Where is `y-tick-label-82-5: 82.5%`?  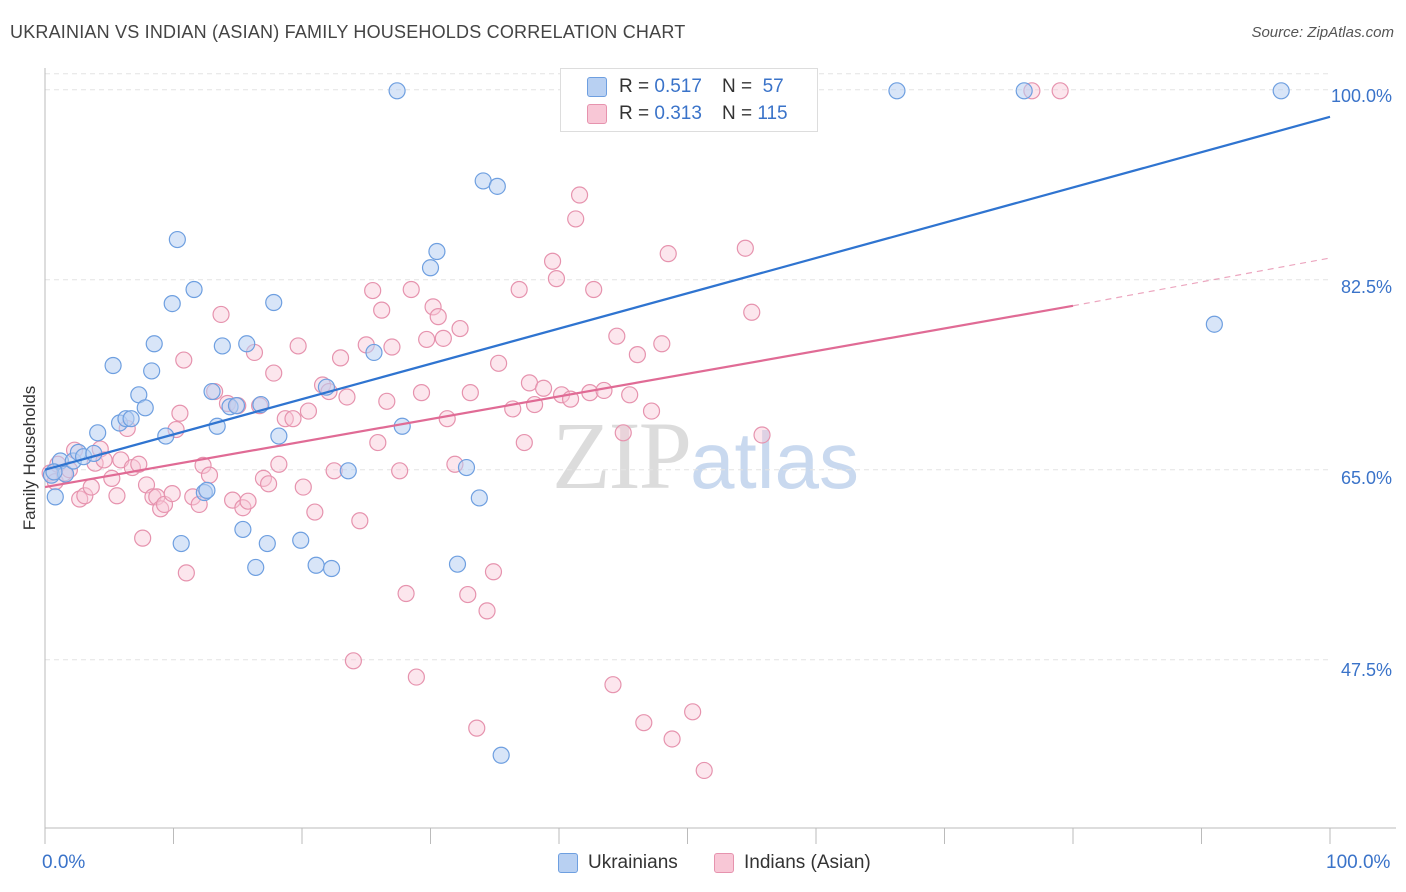
y-tick-label-82-5: 82.5% is located at coordinates (1366, 287).